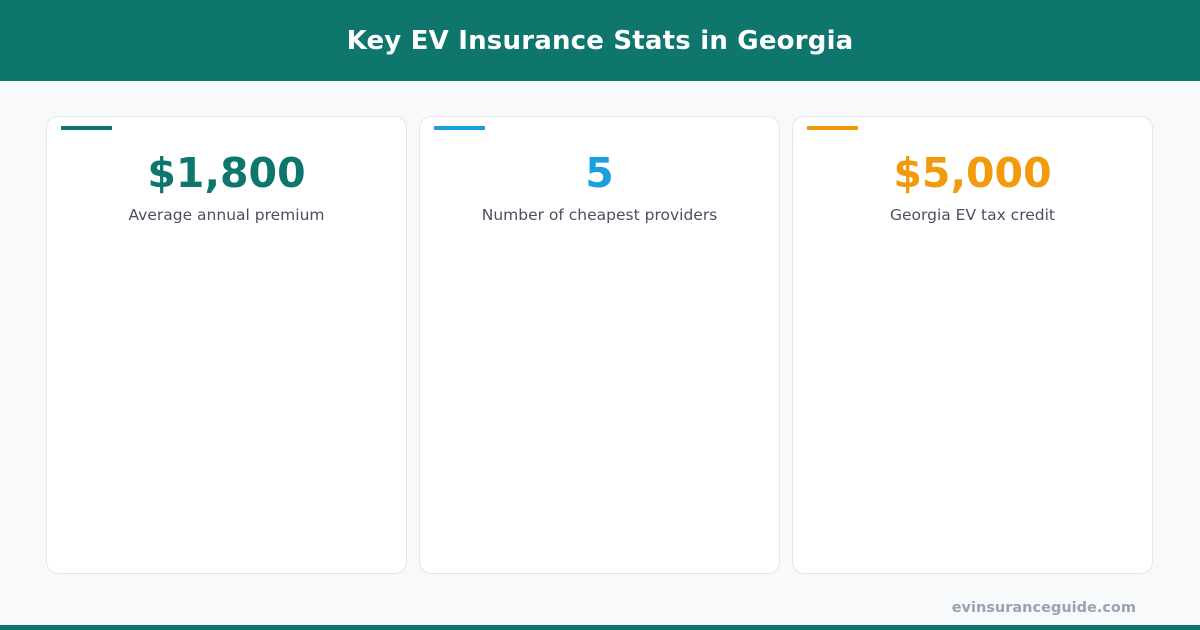 Image resolution: width=1200 pixels, height=630 pixels. What do you see at coordinates (972, 173) in the screenshot?
I see `stat-value: $5,000` at bounding box center [972, 173].